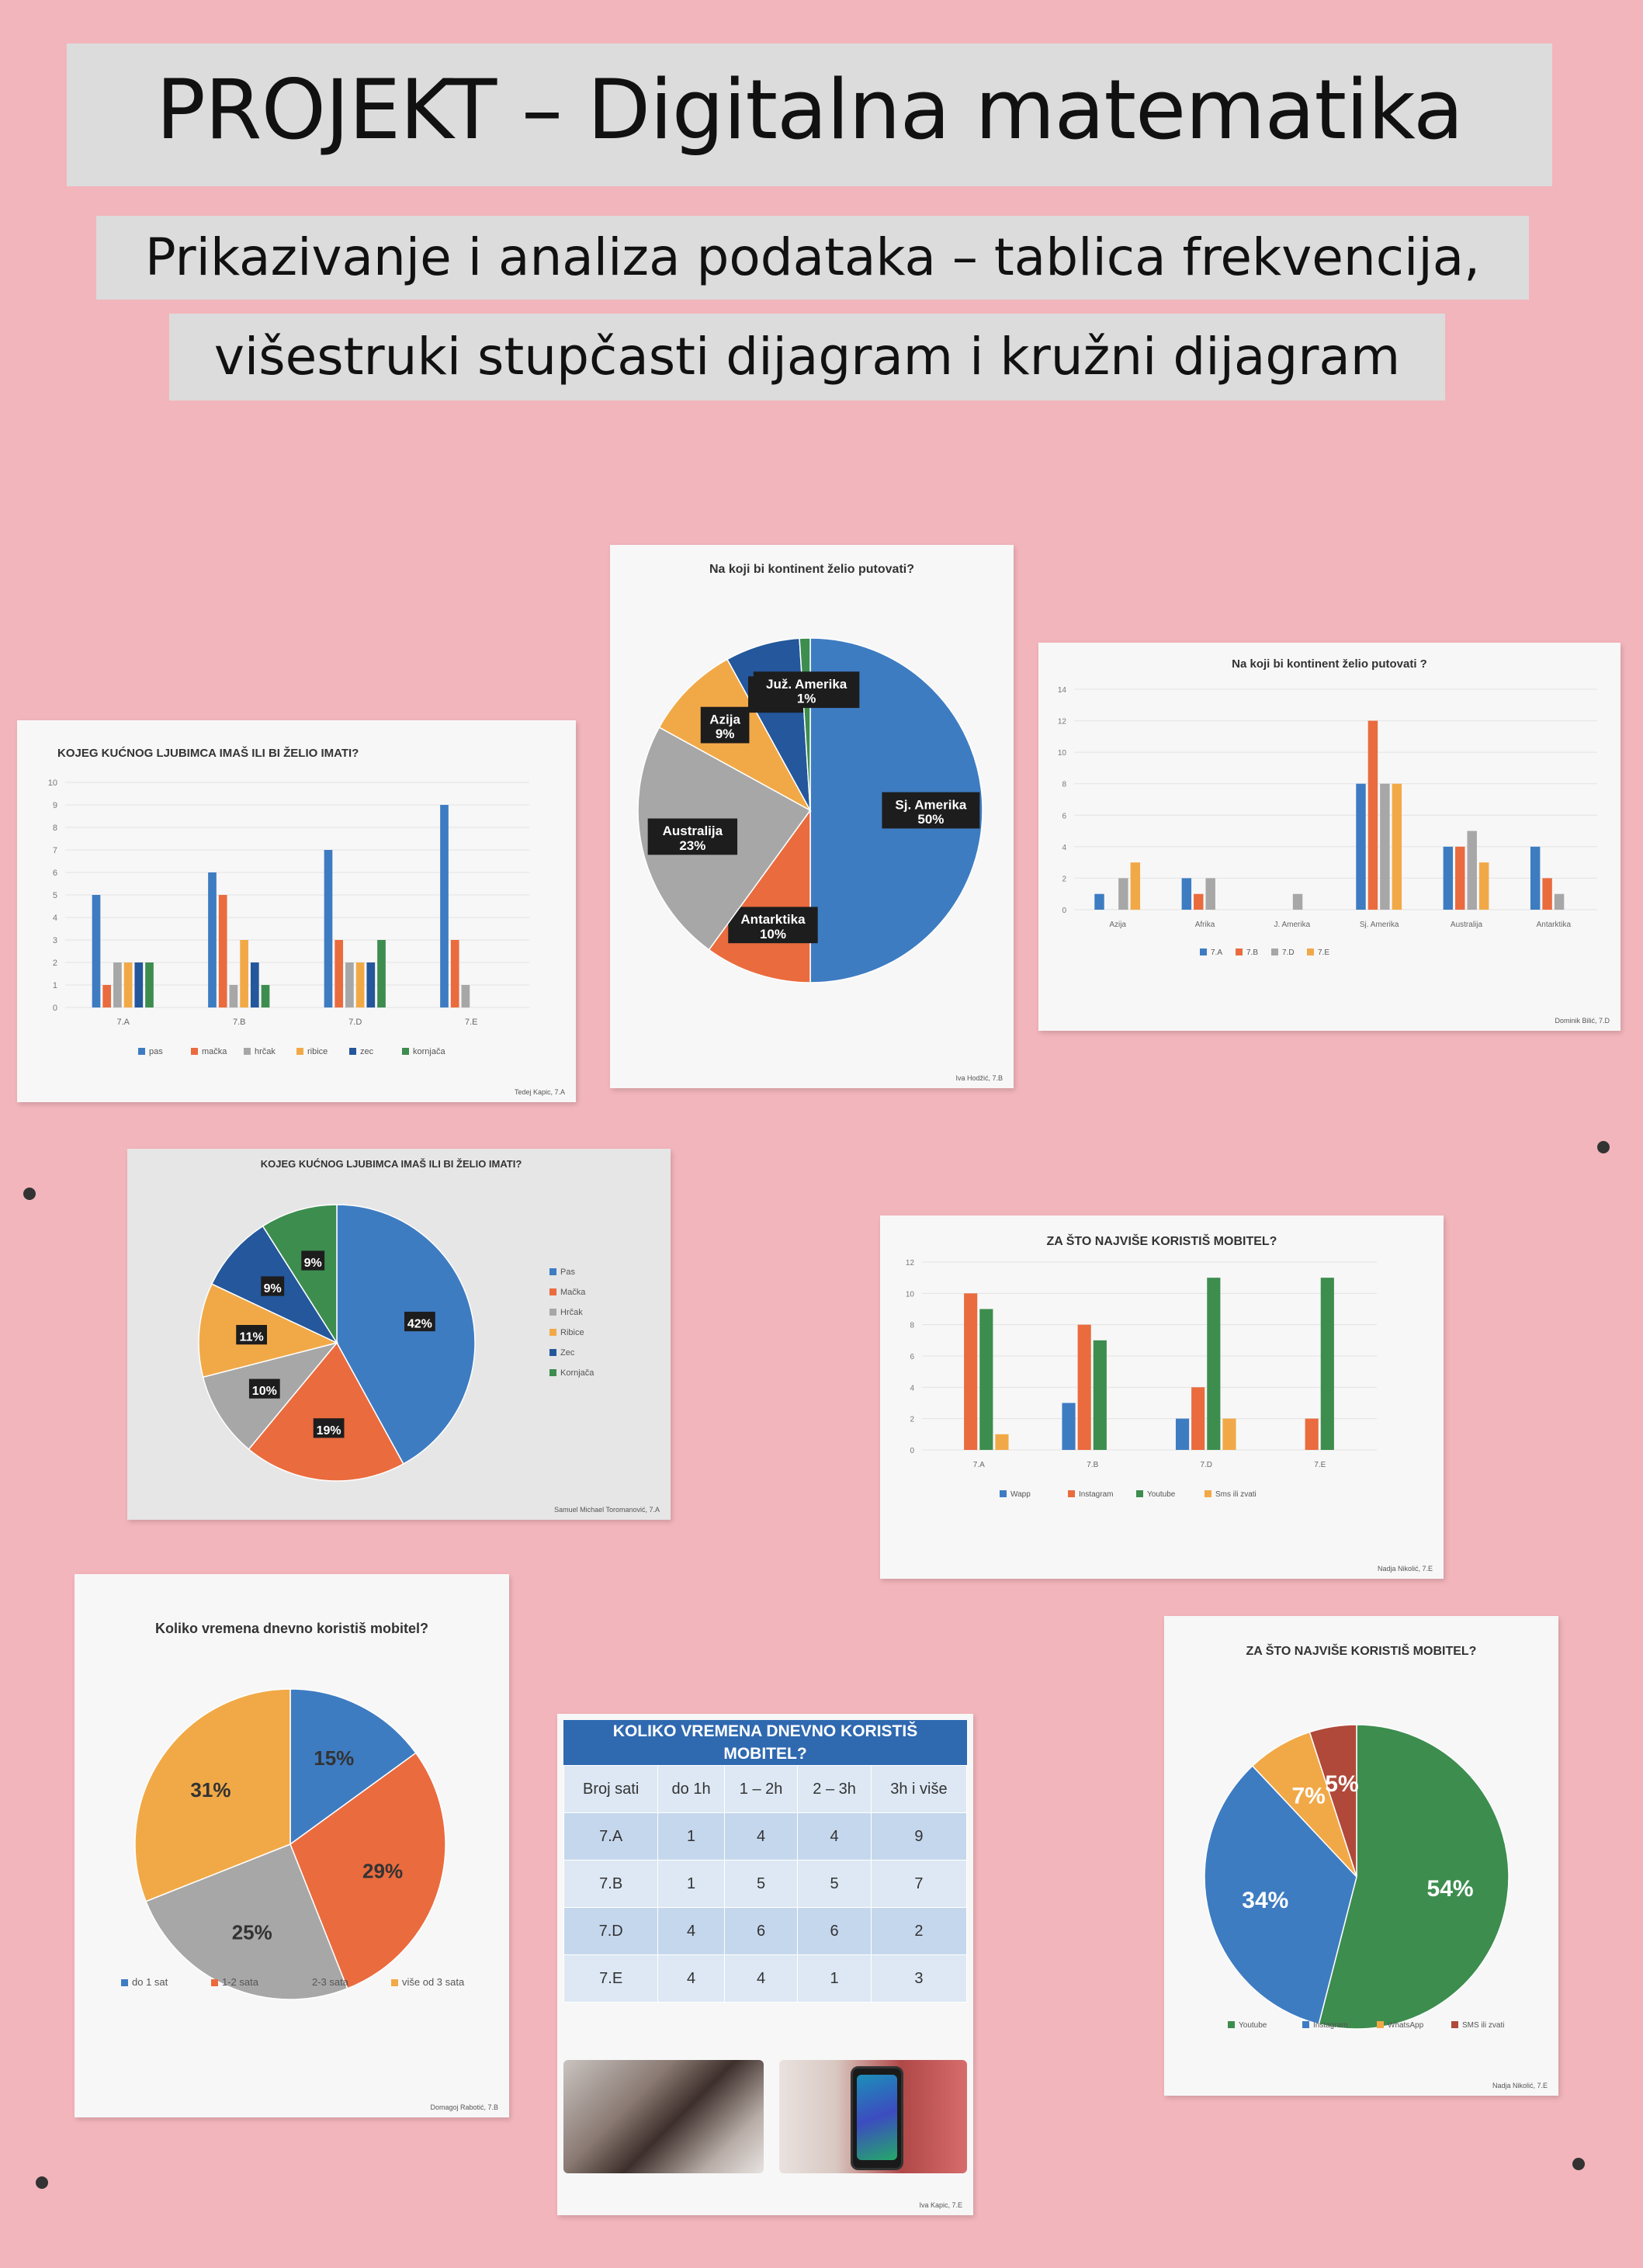 Image resolution: width=1643 pixels, height=2268 pixels. What do you see at coordinates (979, 1465) in the screenshot?
I see `x-tick-label: 7.A` at bounding box center [979, 1465].